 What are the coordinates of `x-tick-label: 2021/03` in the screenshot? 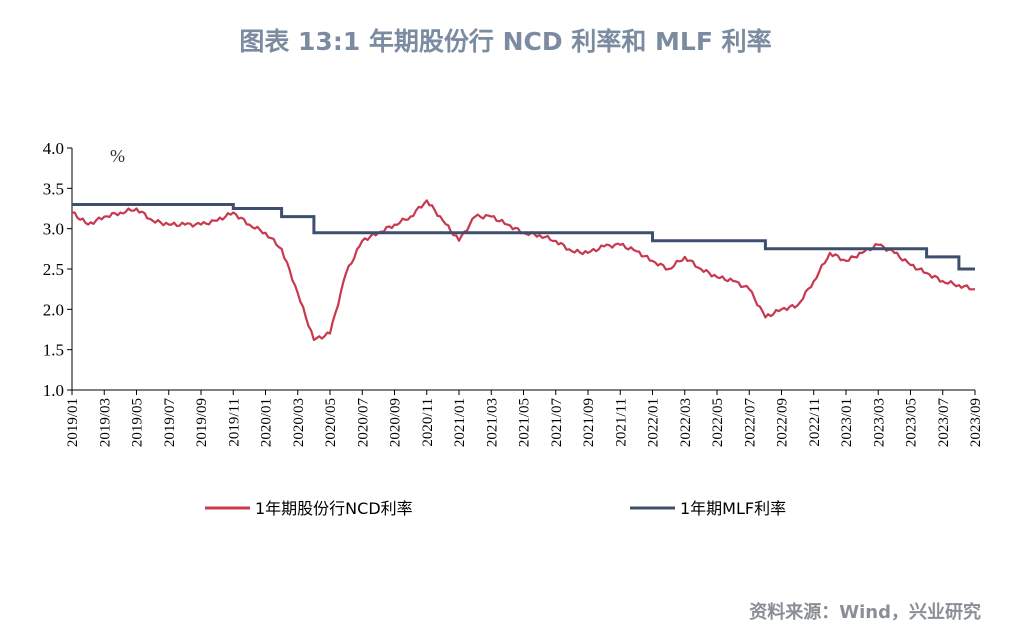 It's located at (492, 422).